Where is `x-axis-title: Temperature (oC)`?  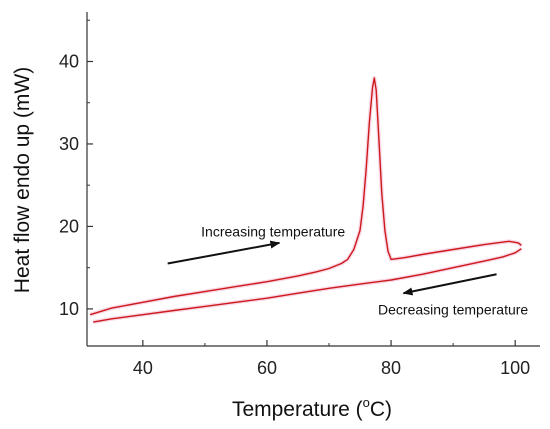
x-axis-title: Temperature (oC) is located at coordinates (312, 408).